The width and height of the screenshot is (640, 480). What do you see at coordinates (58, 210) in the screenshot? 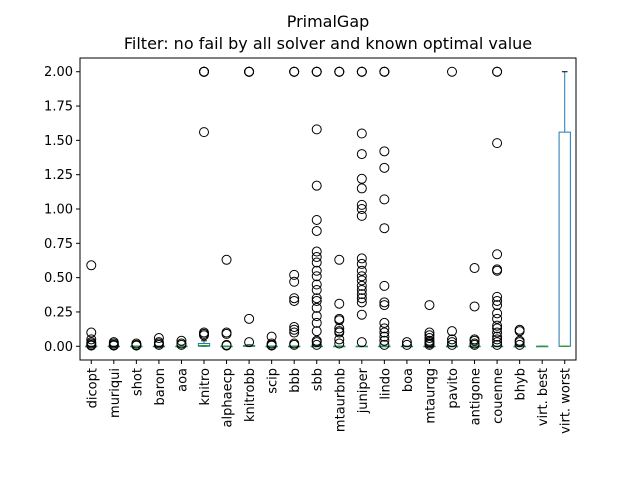
I see `y-tick-label: 1.00` at bounding box center [58, 210].